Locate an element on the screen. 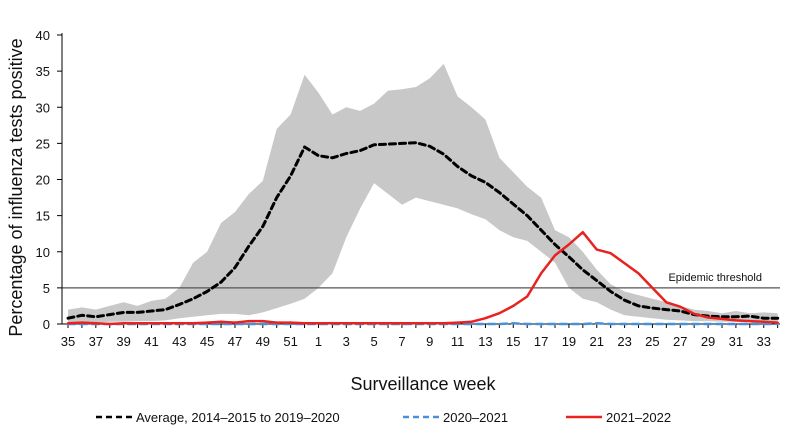 The width and height of the screenshot is (792, 444). x-tick-label: 31 is located at coordinates (736, 341).